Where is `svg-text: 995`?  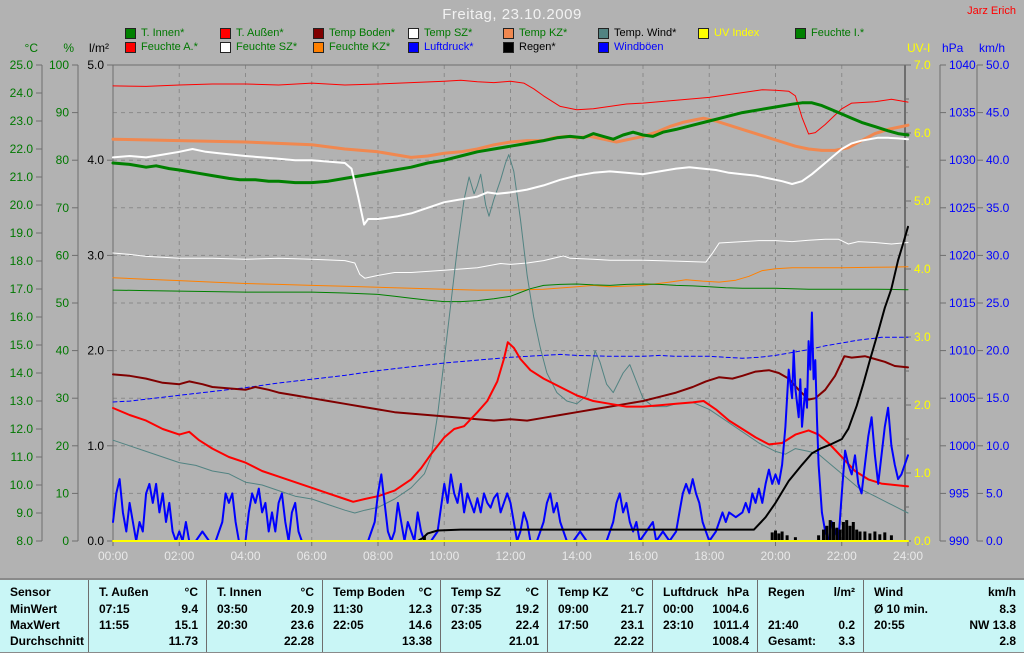 svg-text: 995 is located at coordinates (959, 493).